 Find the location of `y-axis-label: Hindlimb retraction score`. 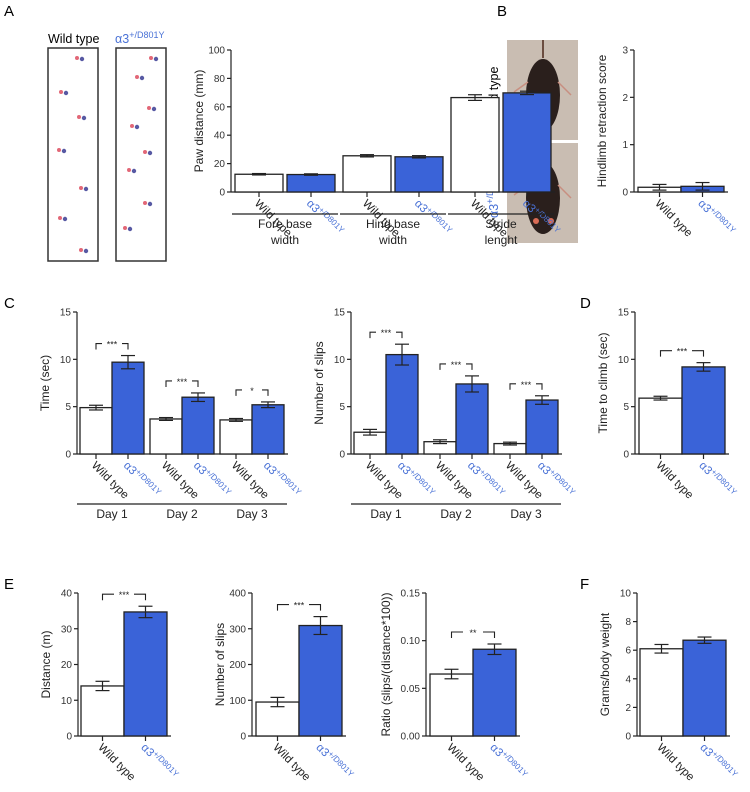

y-axis-label: Hindlimb retraction score is located at coordinates (602, 120).